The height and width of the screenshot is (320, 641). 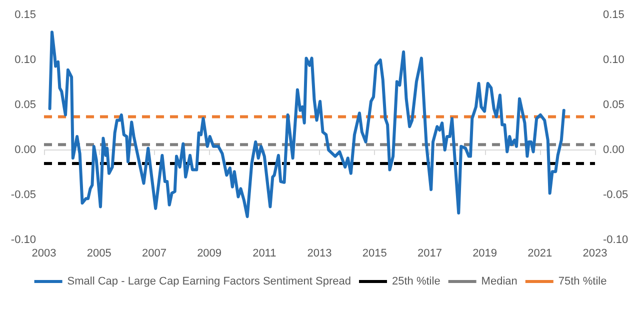 I want to click on y2-tick-label: 0.10, so click(x=613, y=60).